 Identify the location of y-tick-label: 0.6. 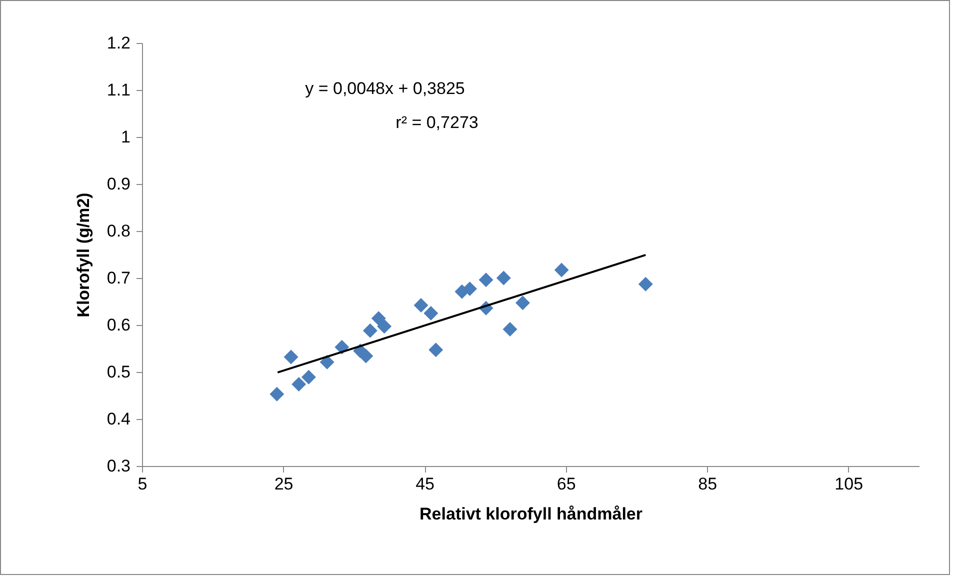
(118, 325).